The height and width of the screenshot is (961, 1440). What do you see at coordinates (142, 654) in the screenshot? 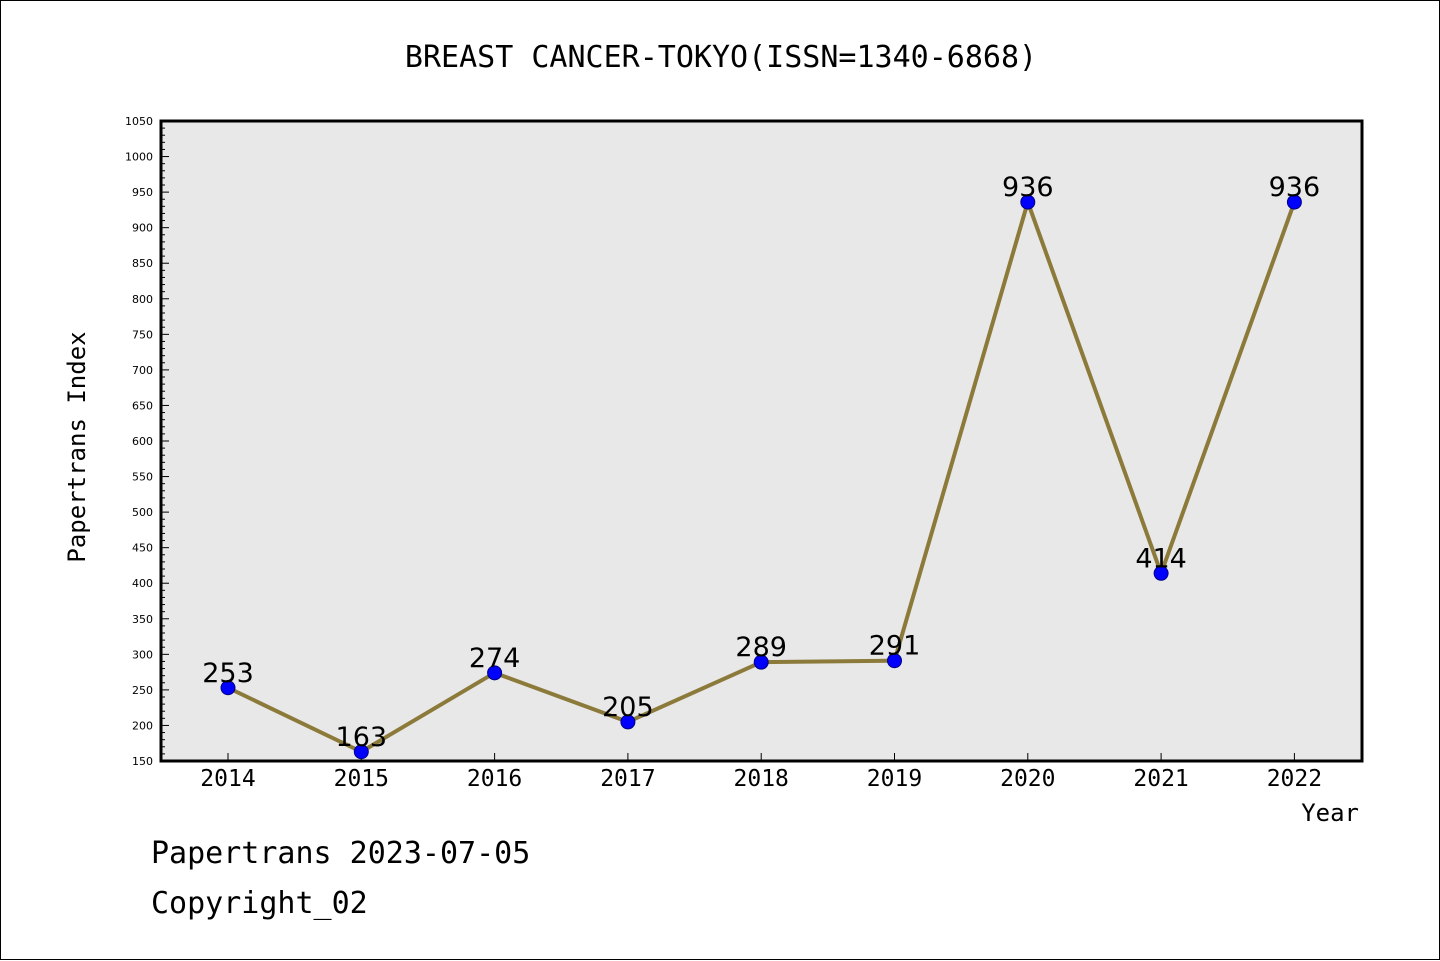
I see `y-tick-label: 300` at bounding box center [142, 654].